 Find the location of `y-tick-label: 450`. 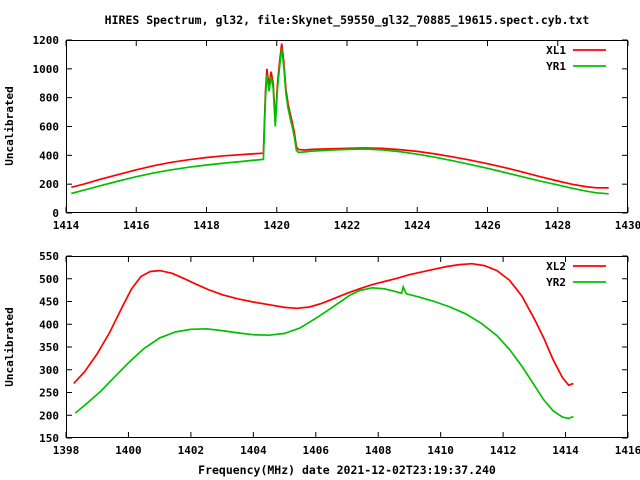

y-tick-label: 450 is located at coordinates (49, 302).